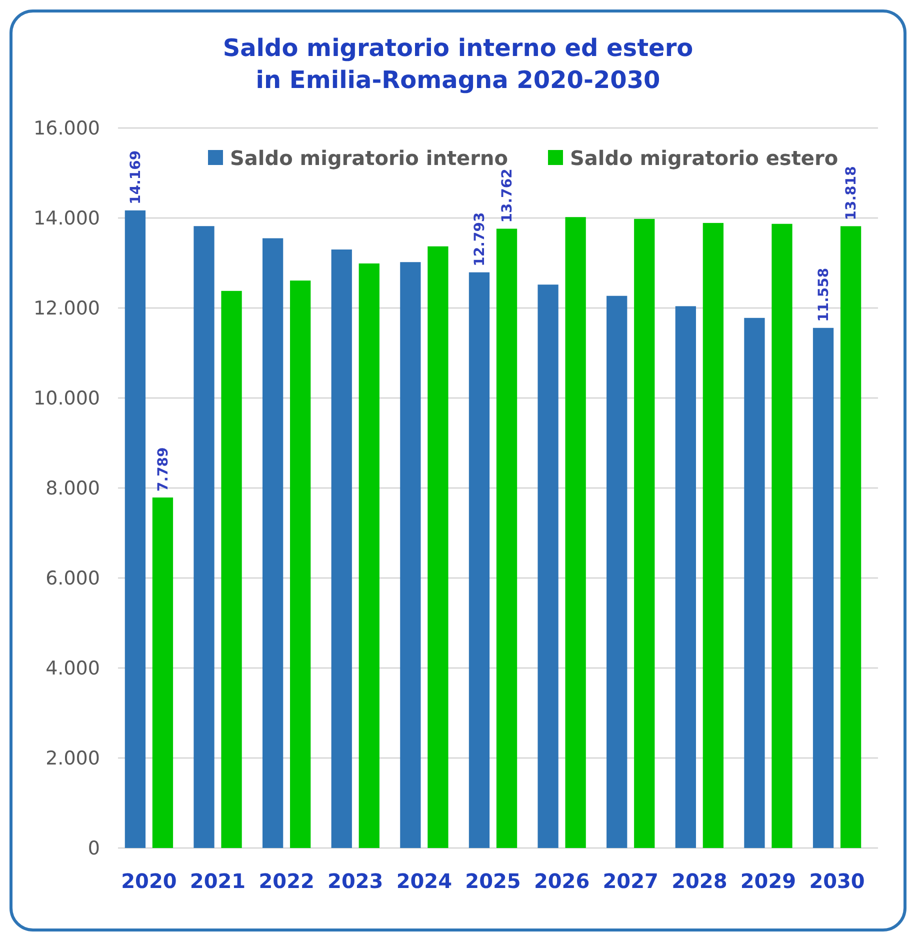 This screenshot has height=946, width=917. What do you see at coordinates (824, 295) in the screenshot?
I see `data-label: 11.558` at bounding box center [824, 295].